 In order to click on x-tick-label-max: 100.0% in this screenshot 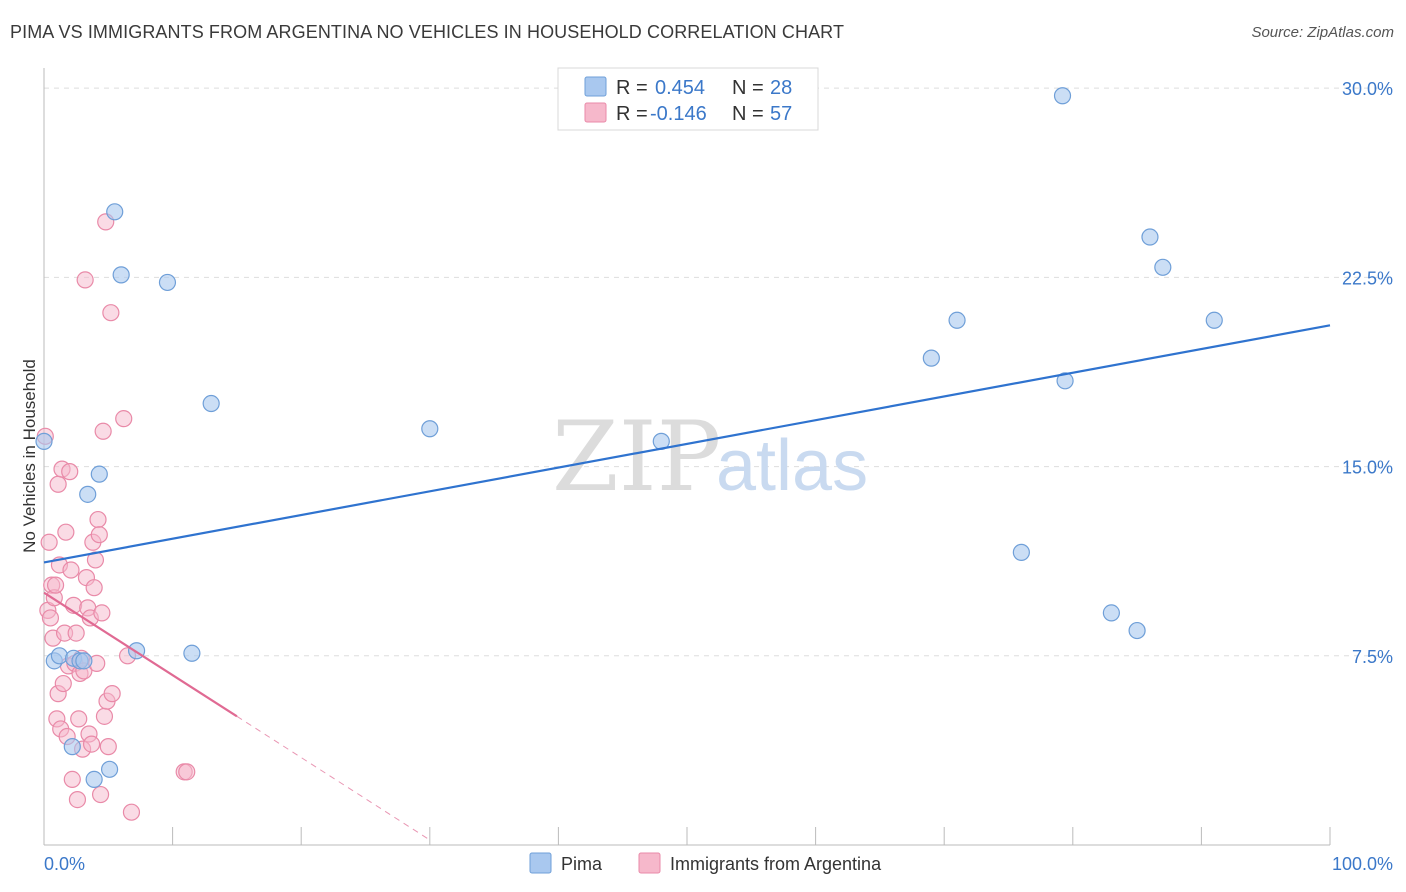, I will do `click(1362, 864)`.